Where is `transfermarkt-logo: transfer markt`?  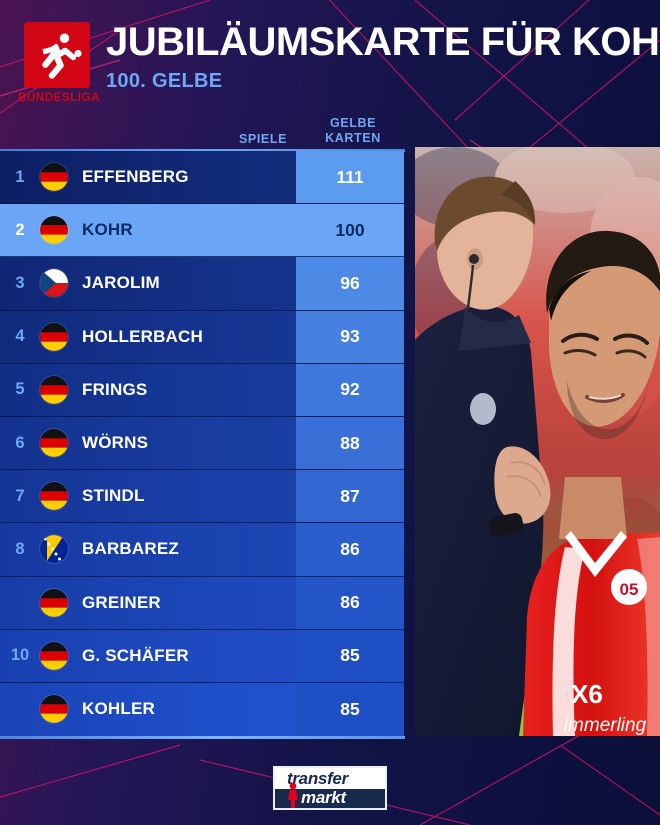
transfermarkt-logo: transfer markt is located at coordinates (330, 787).